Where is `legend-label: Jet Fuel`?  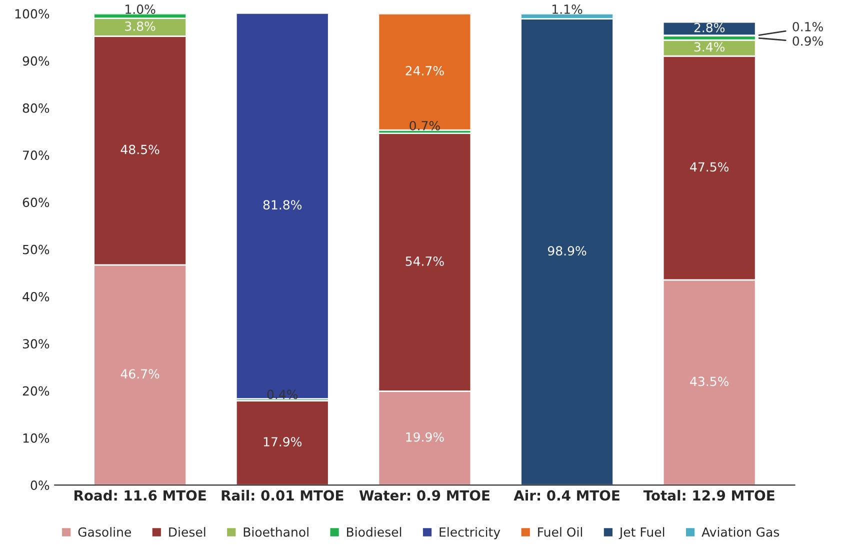
legend-label: Jet Fuel is located at coordinates (641, 533).